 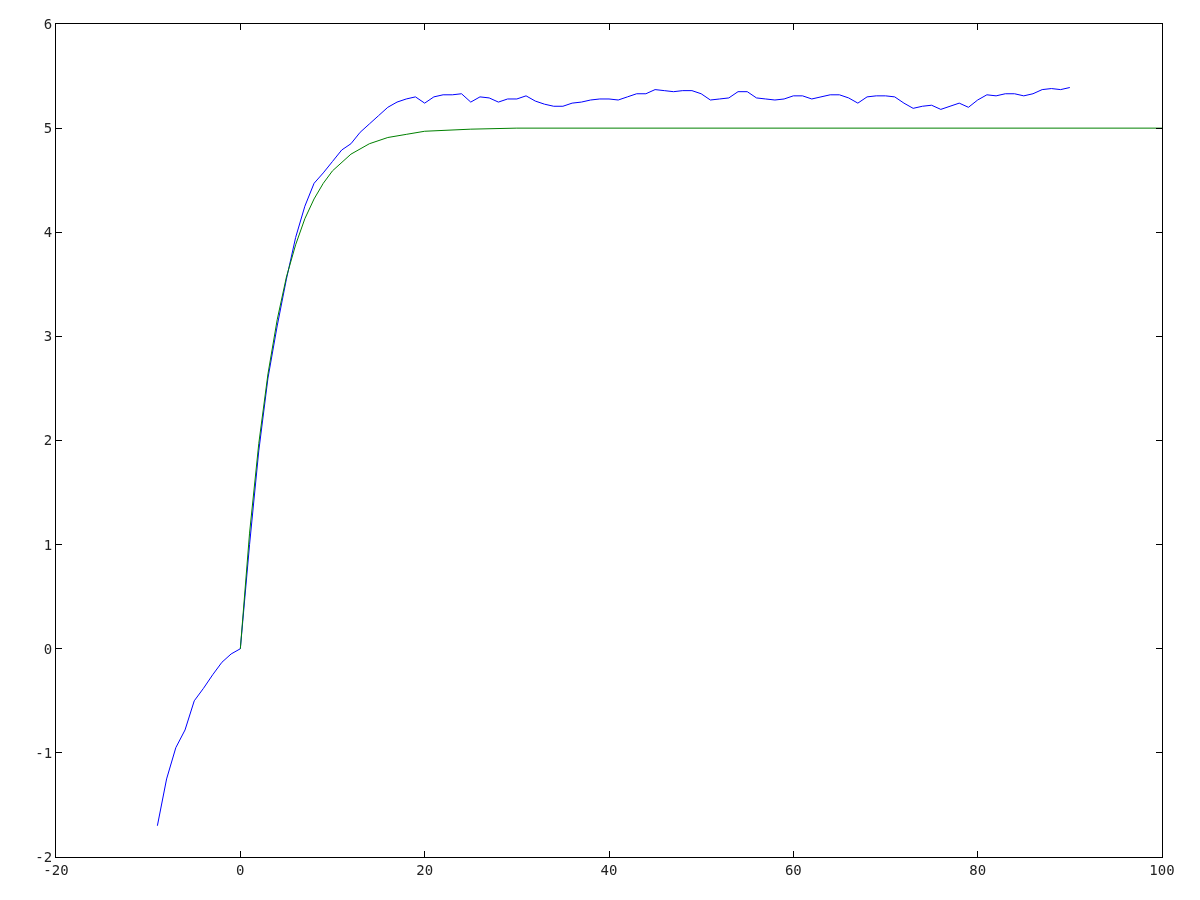 What do you see at coordinates (978, 869) in the screenshot?
I see `x-tick-label: 80` at bounding box center [978, 869].